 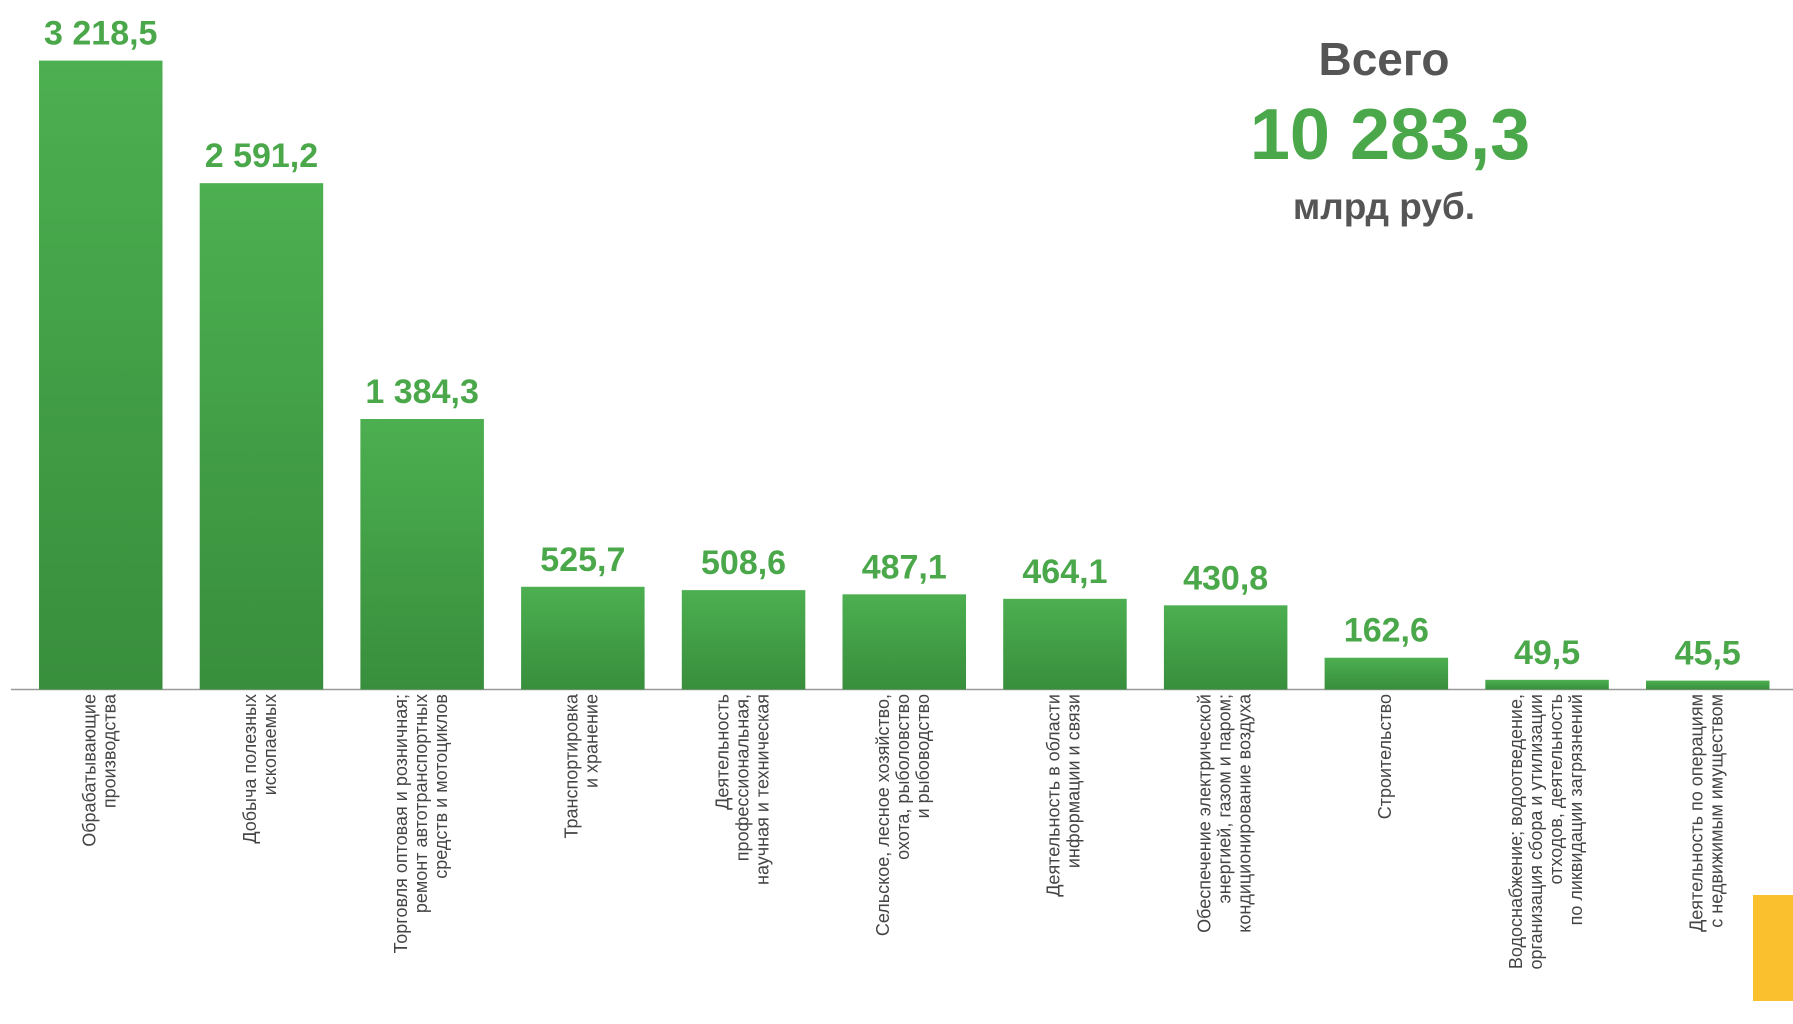 I want to click on category-label: Водоснабжение; водоотведение,, so click(x=1516, y=831).